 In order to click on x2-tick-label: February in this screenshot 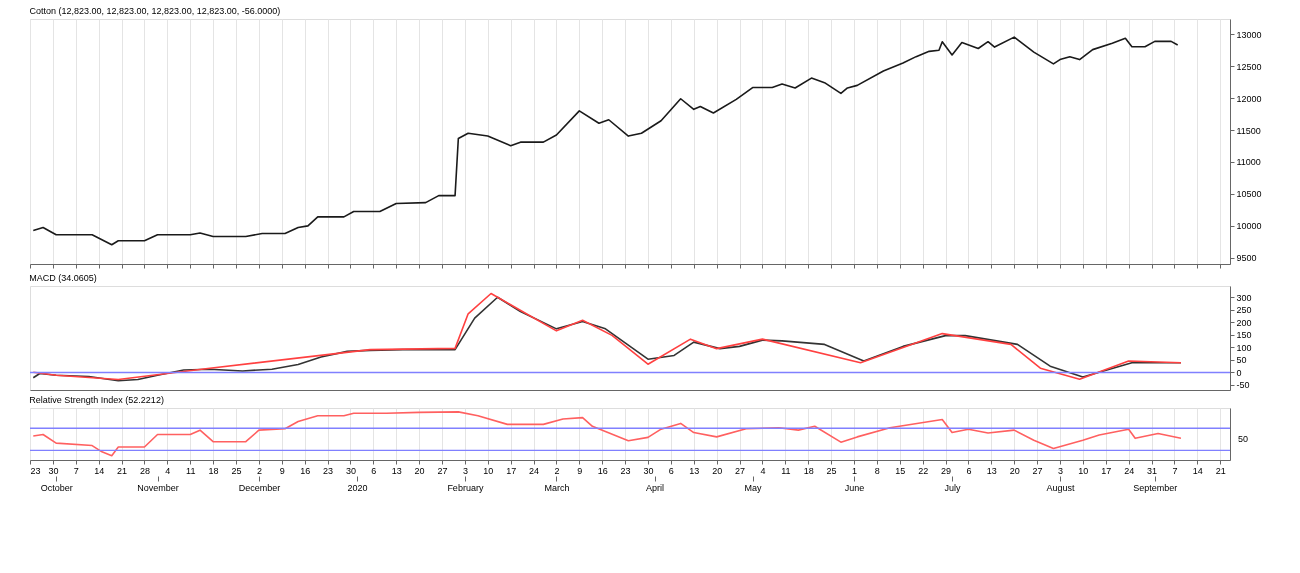, I will do `click(465, 487)`.